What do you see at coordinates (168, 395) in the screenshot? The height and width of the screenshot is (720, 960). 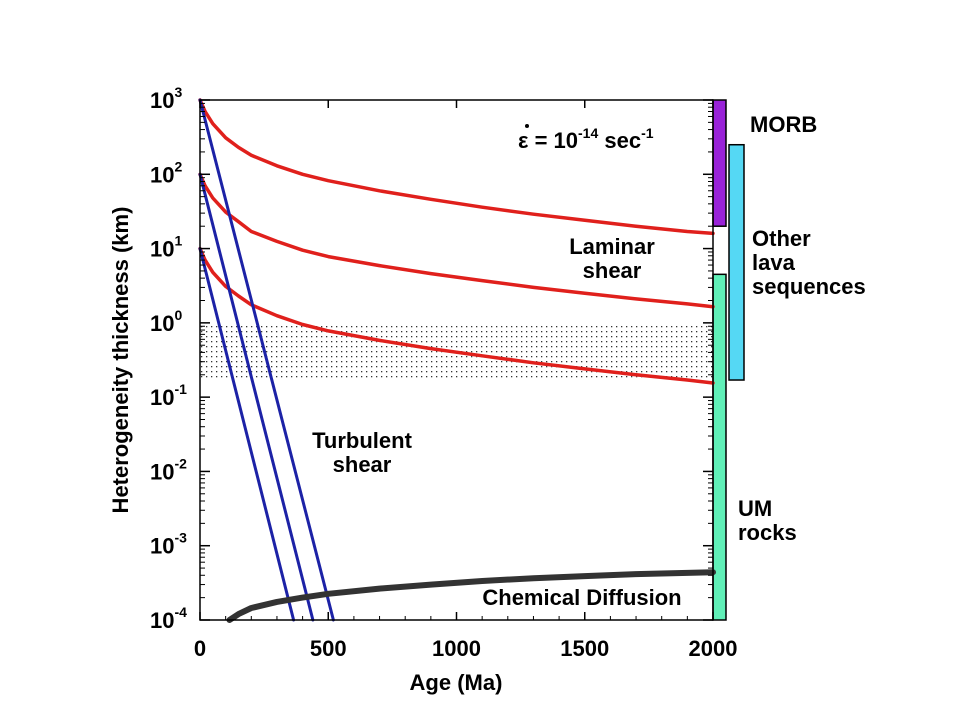 I see `y-tick-label-4: 10⁻¹` at bounding box center [168, 395].